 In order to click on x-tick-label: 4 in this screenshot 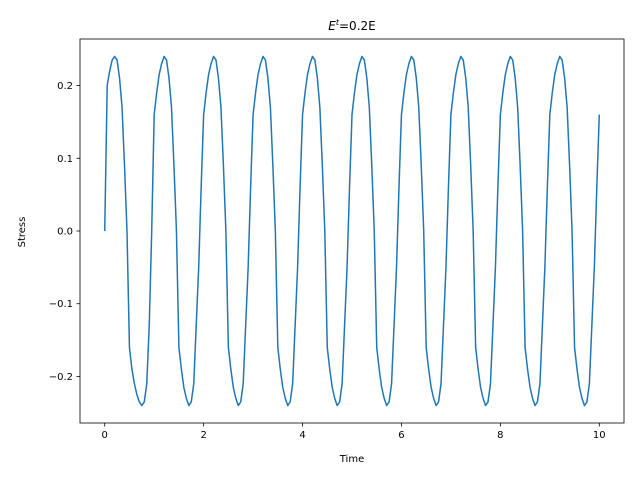, I will do `click(302, 435)`.